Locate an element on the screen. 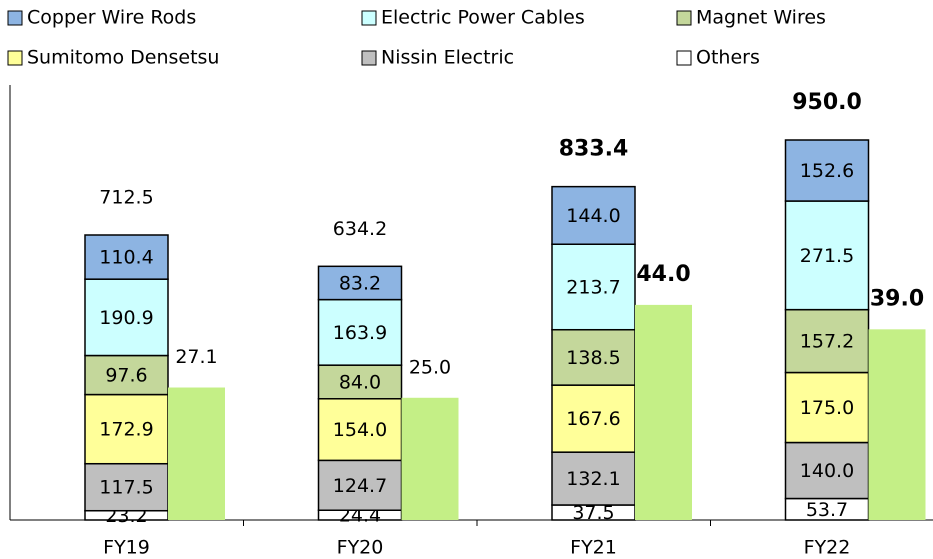 Image resolution: width=933 pixels, height=559 pixels. segment-label: 175.0 is located at coordinates (827, 408).